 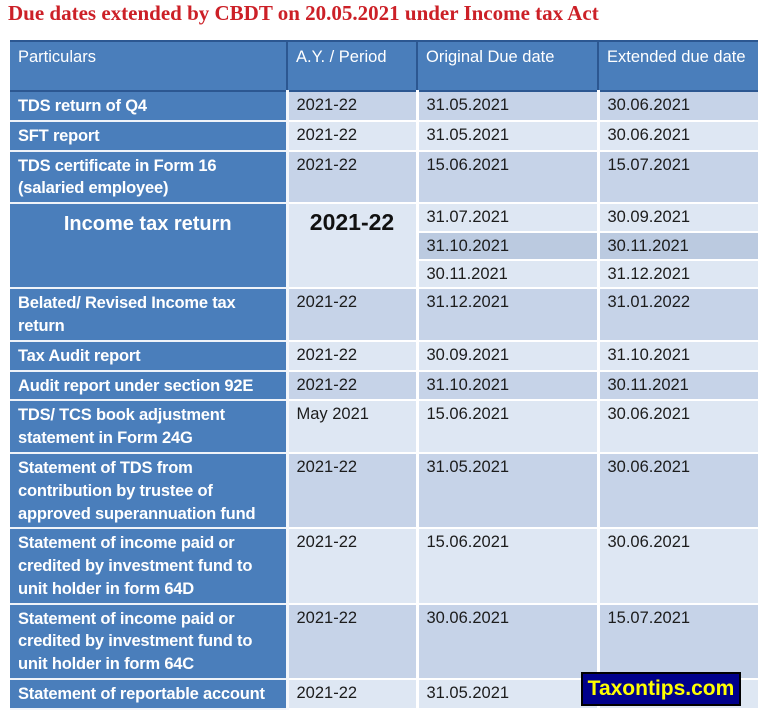 I want to click on cell-original-due: 30.09.2021, so click(x=508, y=356).